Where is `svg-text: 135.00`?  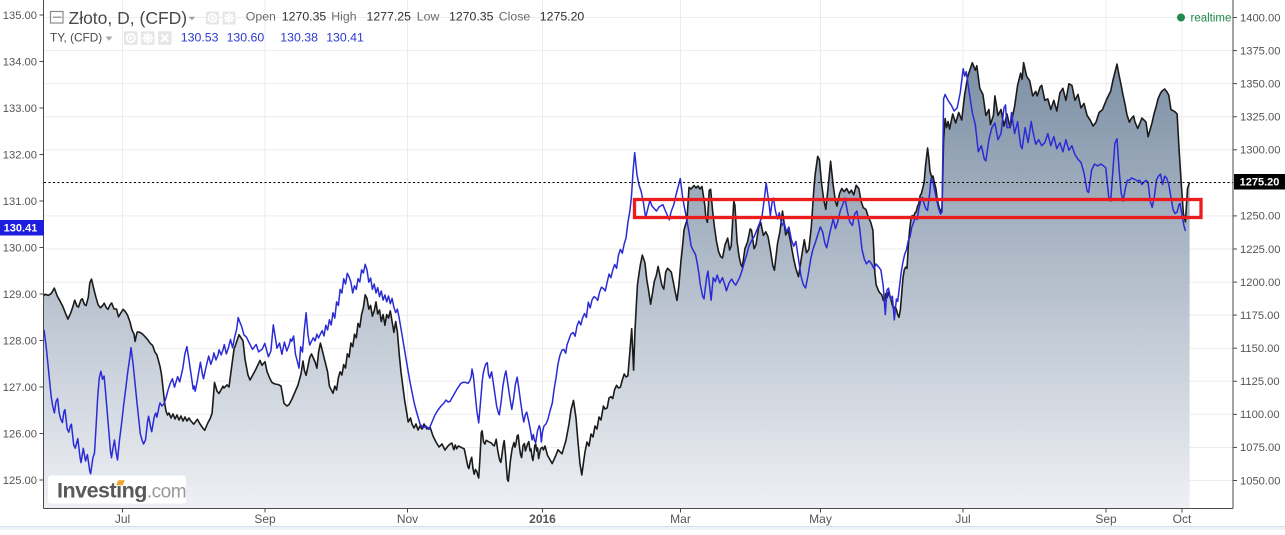 svg-text: 135.00 is located at coordinates (20, 16).